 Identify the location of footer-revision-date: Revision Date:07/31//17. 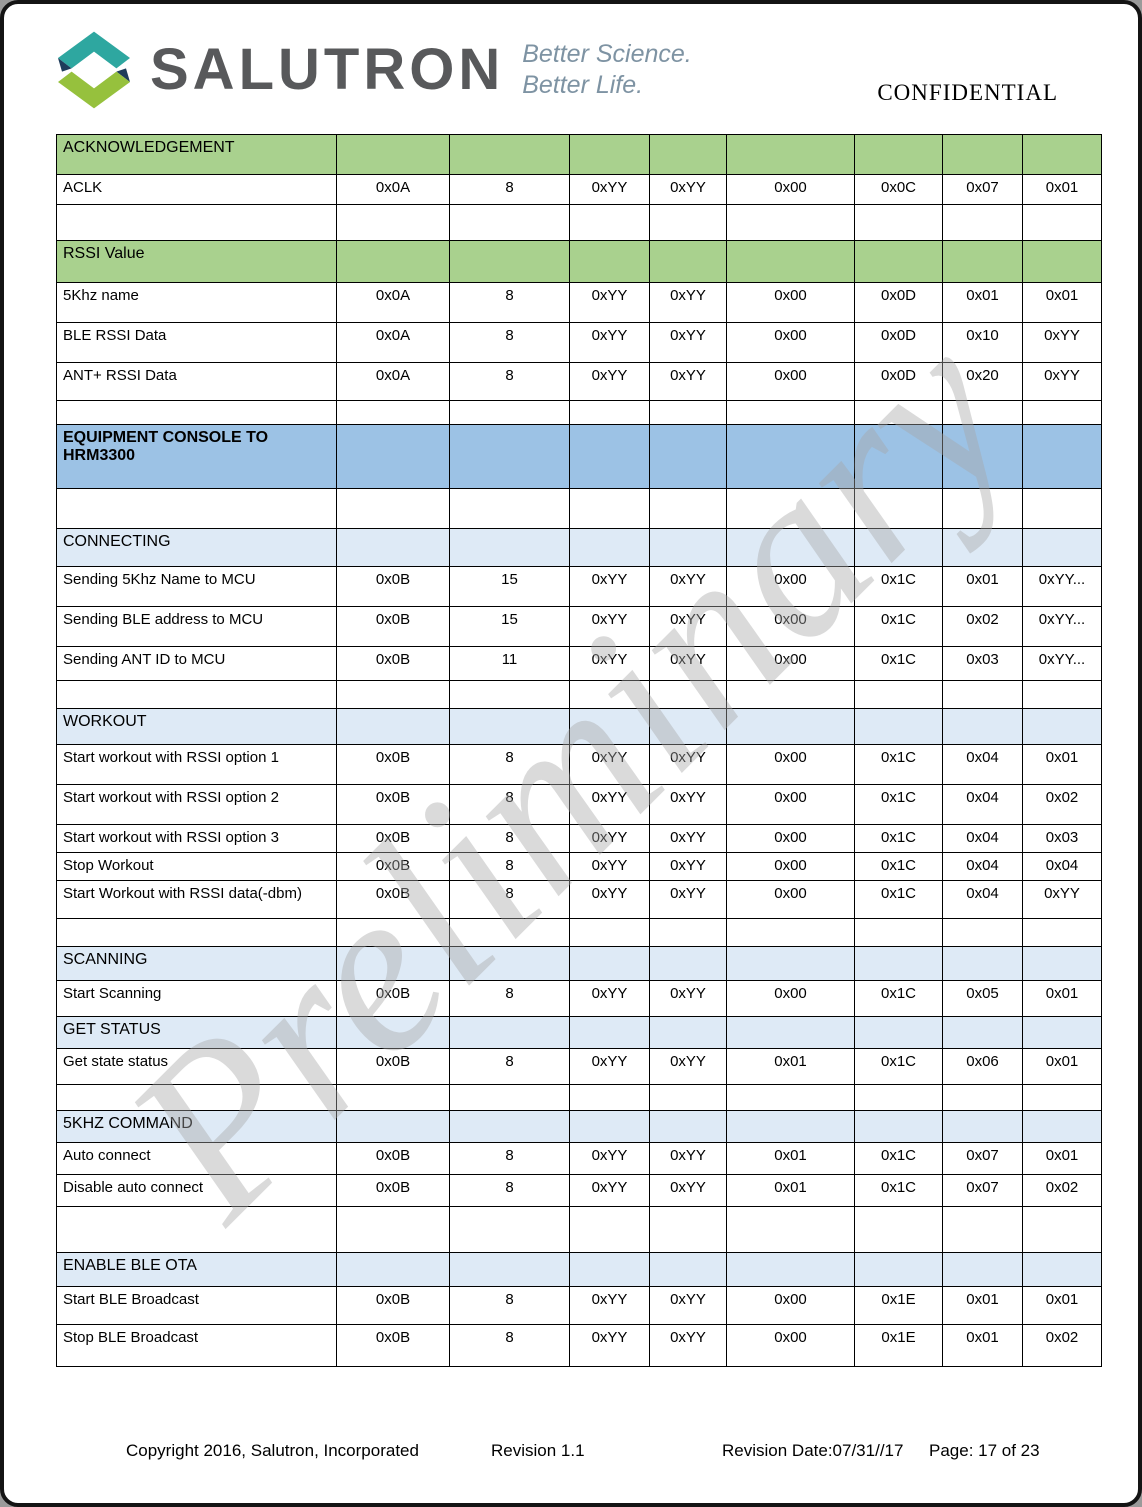
(813, 1450).